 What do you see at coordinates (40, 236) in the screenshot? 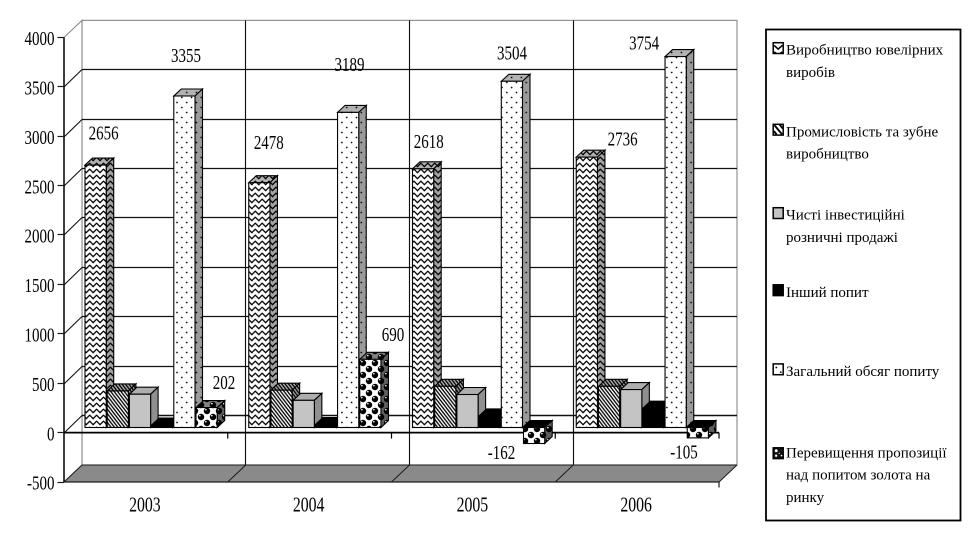
I see `svg-text: 2000` at bounding box center [40, 236].